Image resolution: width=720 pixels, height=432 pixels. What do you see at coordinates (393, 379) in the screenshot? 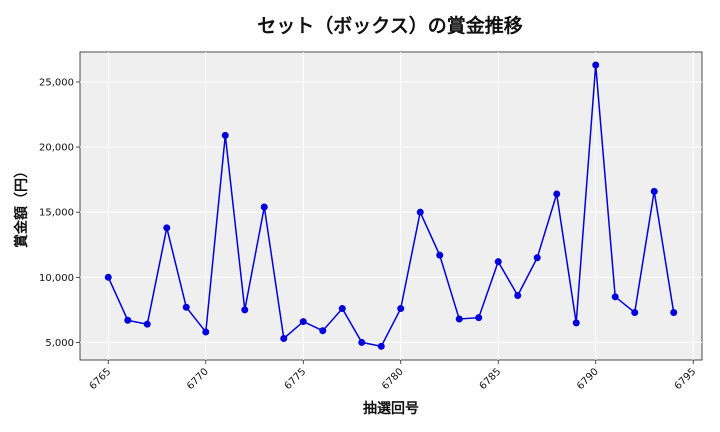
I see `x-tick-label: 6780` at bounding box center [393, 379].